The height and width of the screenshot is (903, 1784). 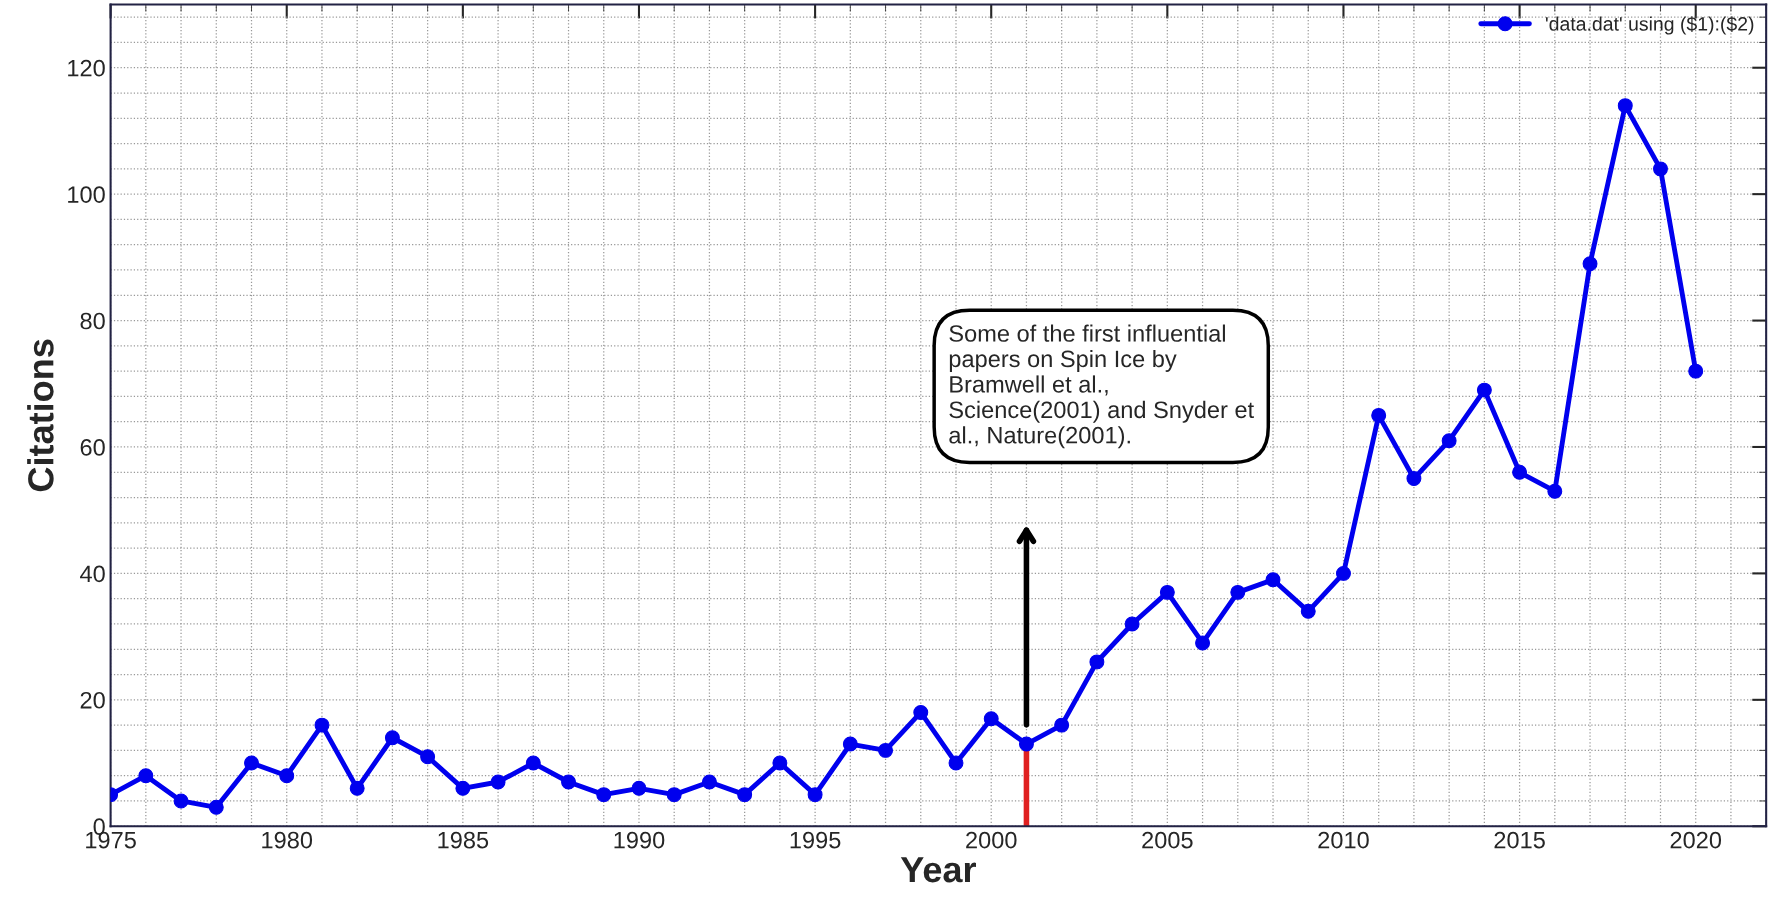 I want to click on y-tick-label: 40, so click(x=92, y=574).